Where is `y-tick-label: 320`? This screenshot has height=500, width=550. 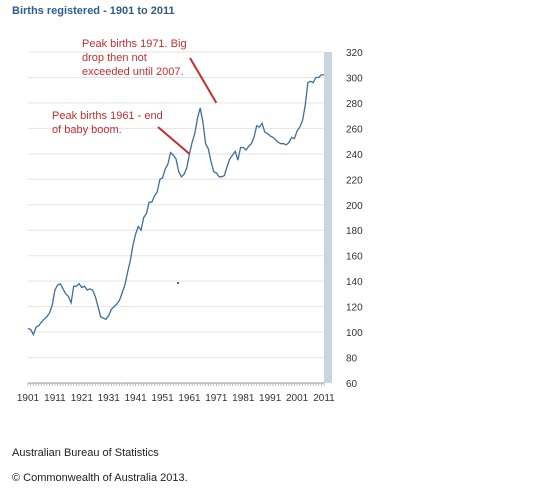 y-tick-label: 320 is located at coordinates (354, 53).